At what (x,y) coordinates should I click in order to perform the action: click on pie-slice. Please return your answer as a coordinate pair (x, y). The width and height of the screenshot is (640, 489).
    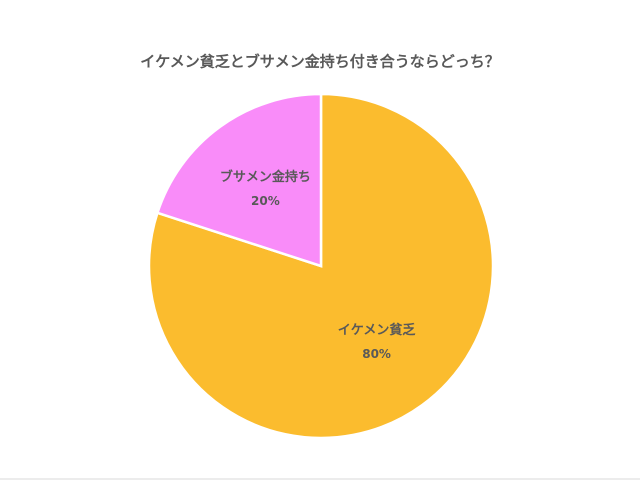
    Looking at the image, I should click on (239, 180).